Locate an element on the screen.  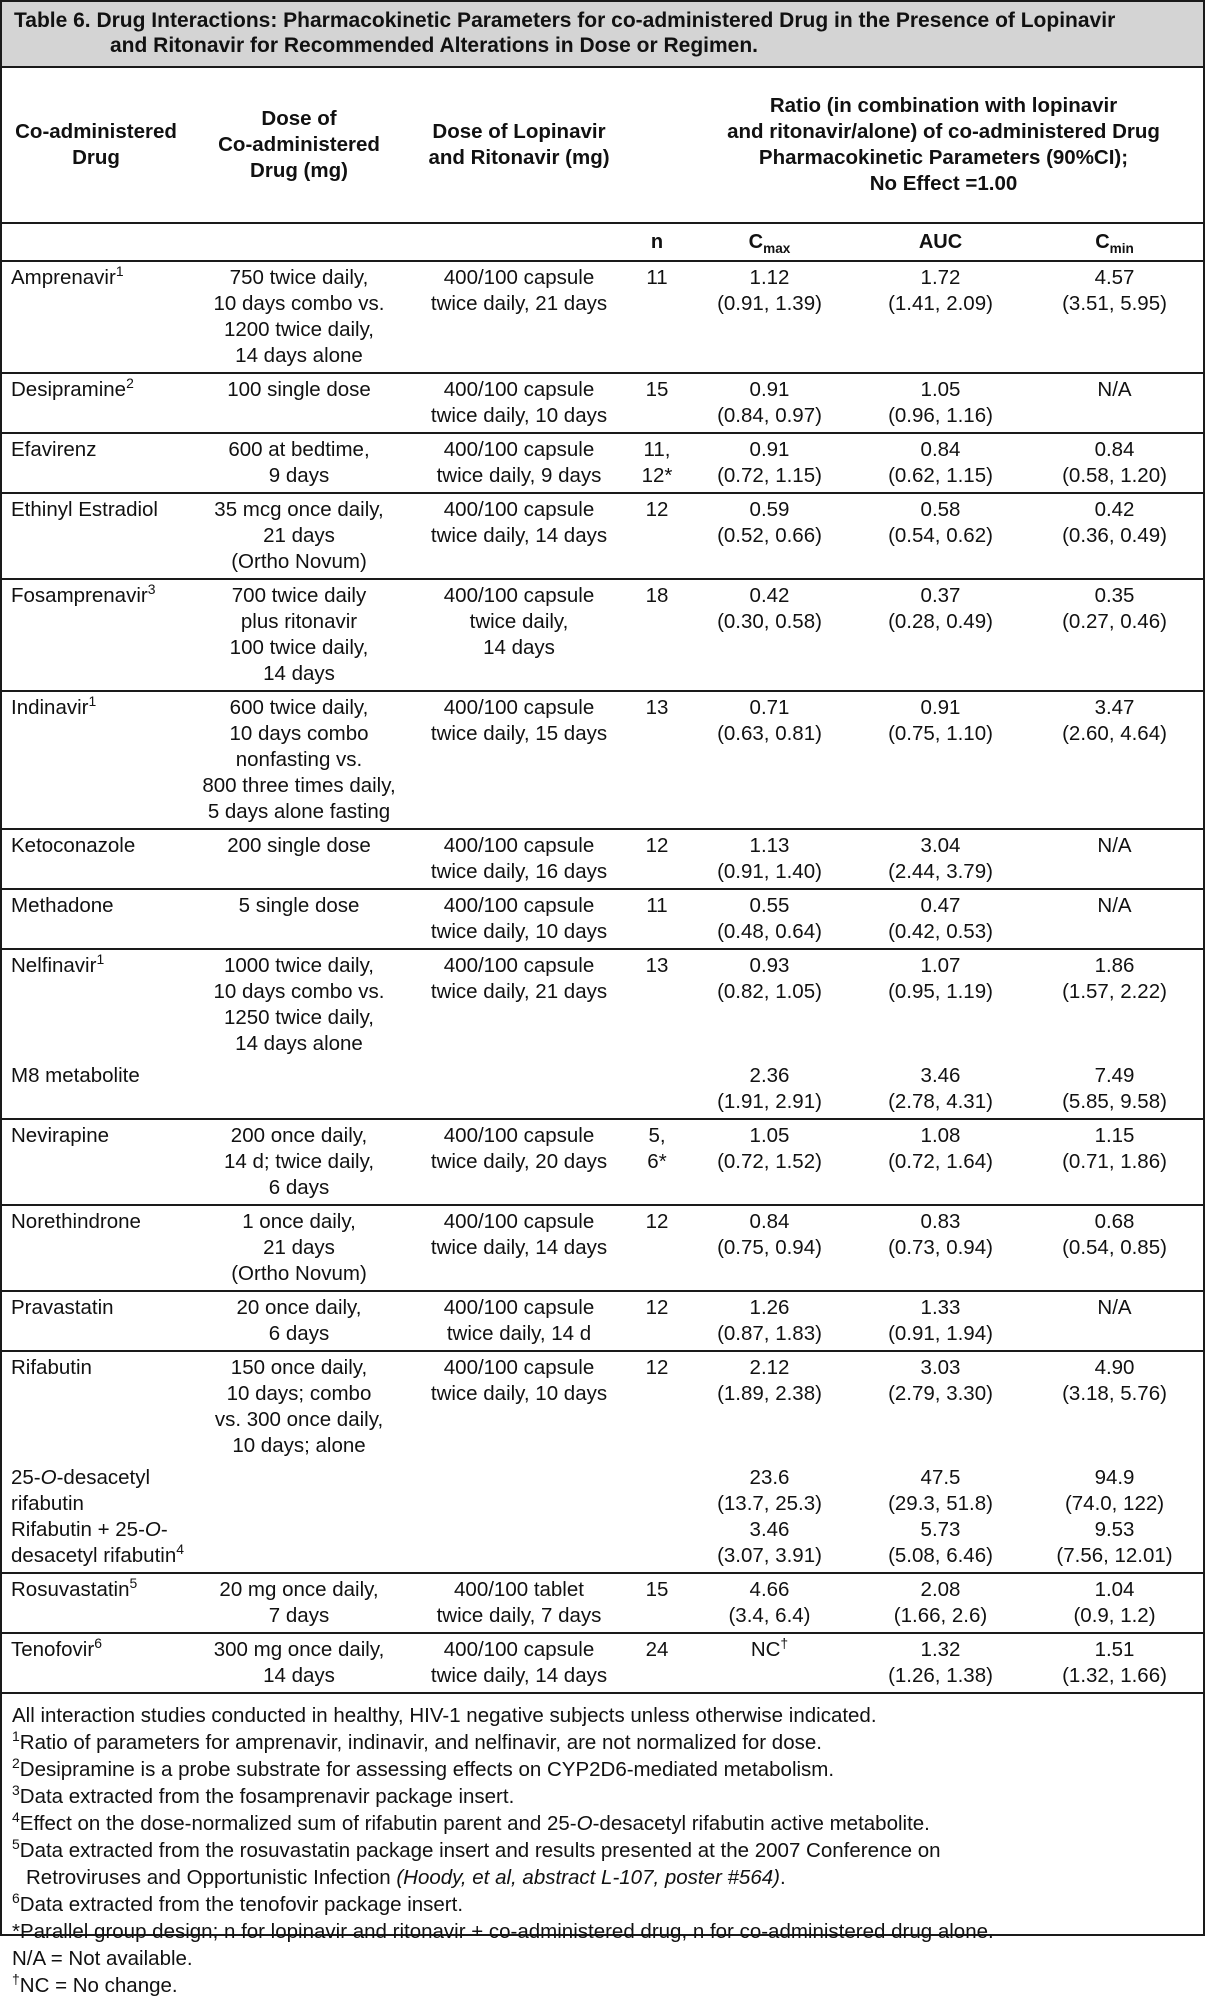
note-5-text-c: . is located at coordinates (782, 1877).